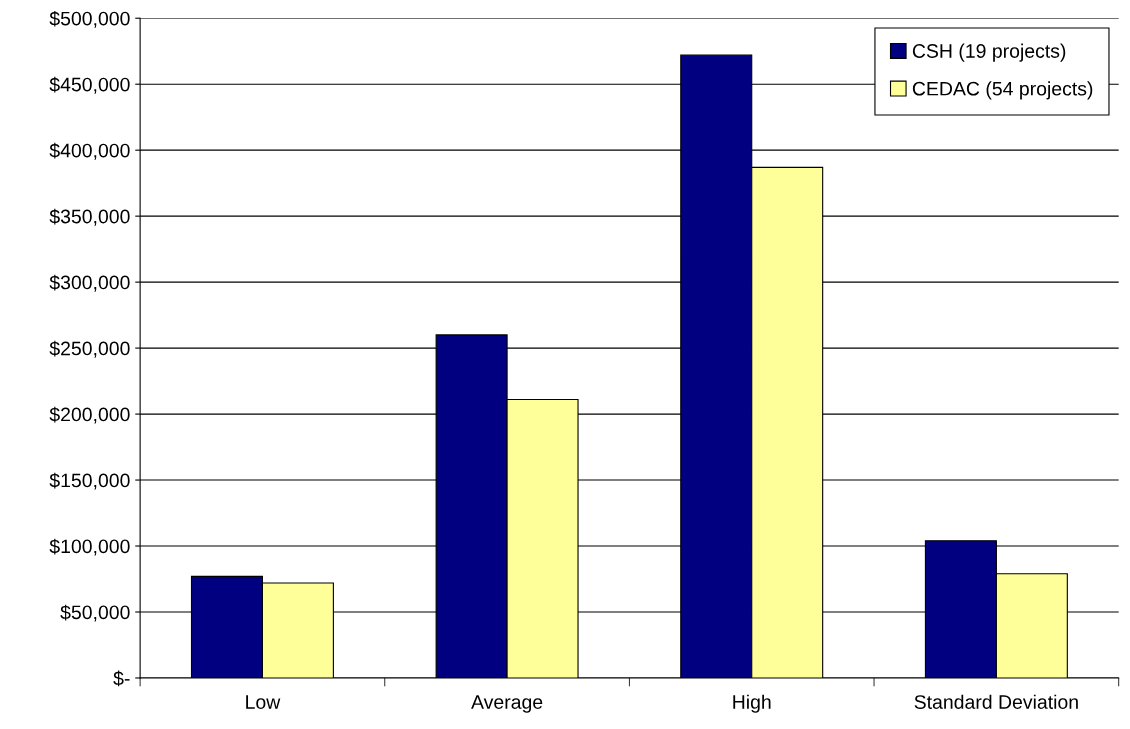 The height and width of the screenshot is (729, 1130). I want to click on y-tick-label: $150,000, so click(89, 481).